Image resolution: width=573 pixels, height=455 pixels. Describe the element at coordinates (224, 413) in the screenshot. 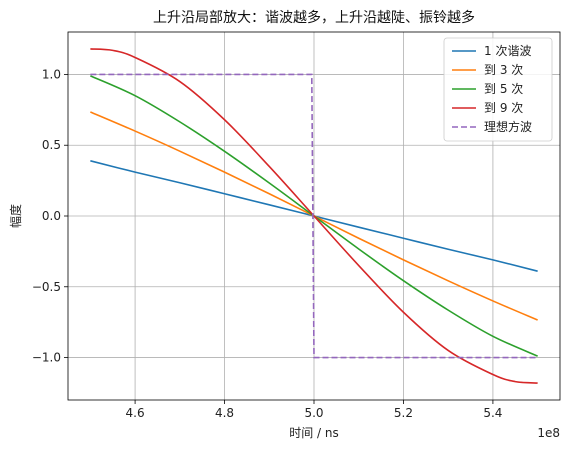

I see `x-tick-label: 4.8` at that location.